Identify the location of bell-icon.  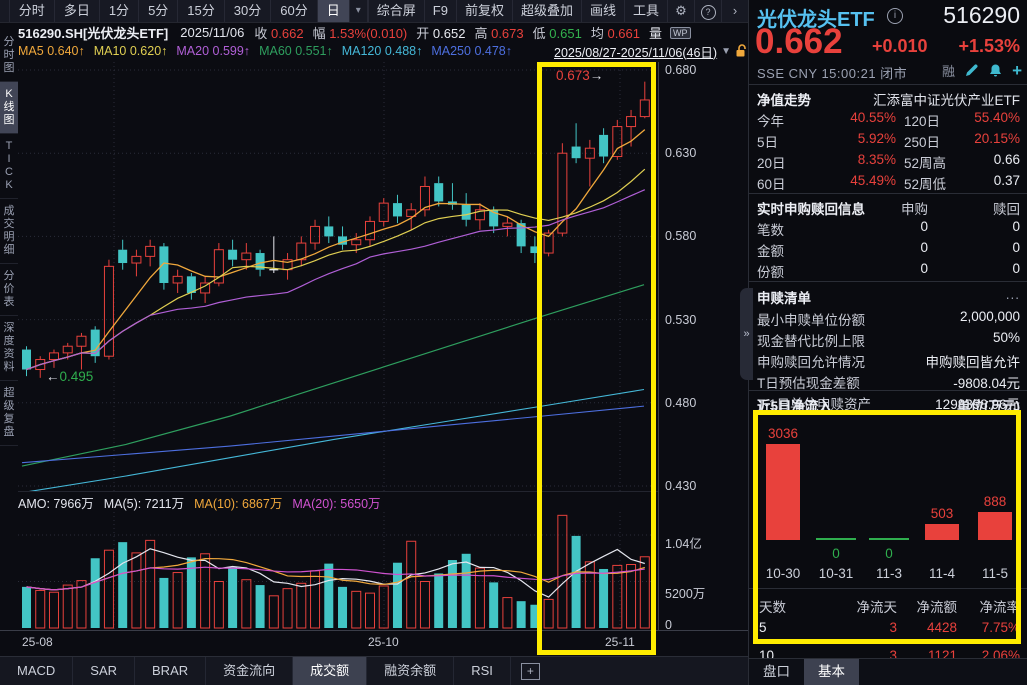
(995, 70).